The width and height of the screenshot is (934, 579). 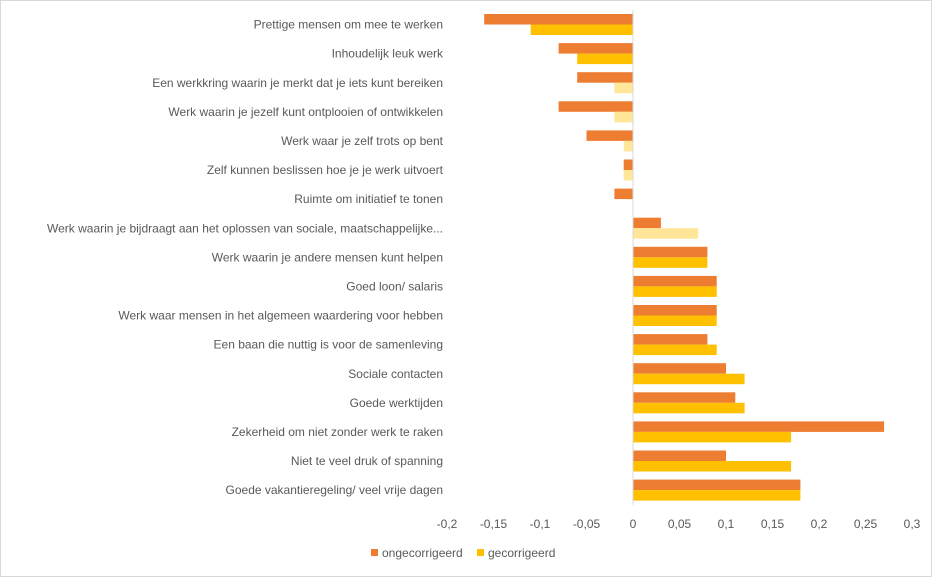 What do you see at coordinates (374, 552) in the screenshot?
I see `legend-swatch-ongecorrigeerd` at bounding box center [374, 552].